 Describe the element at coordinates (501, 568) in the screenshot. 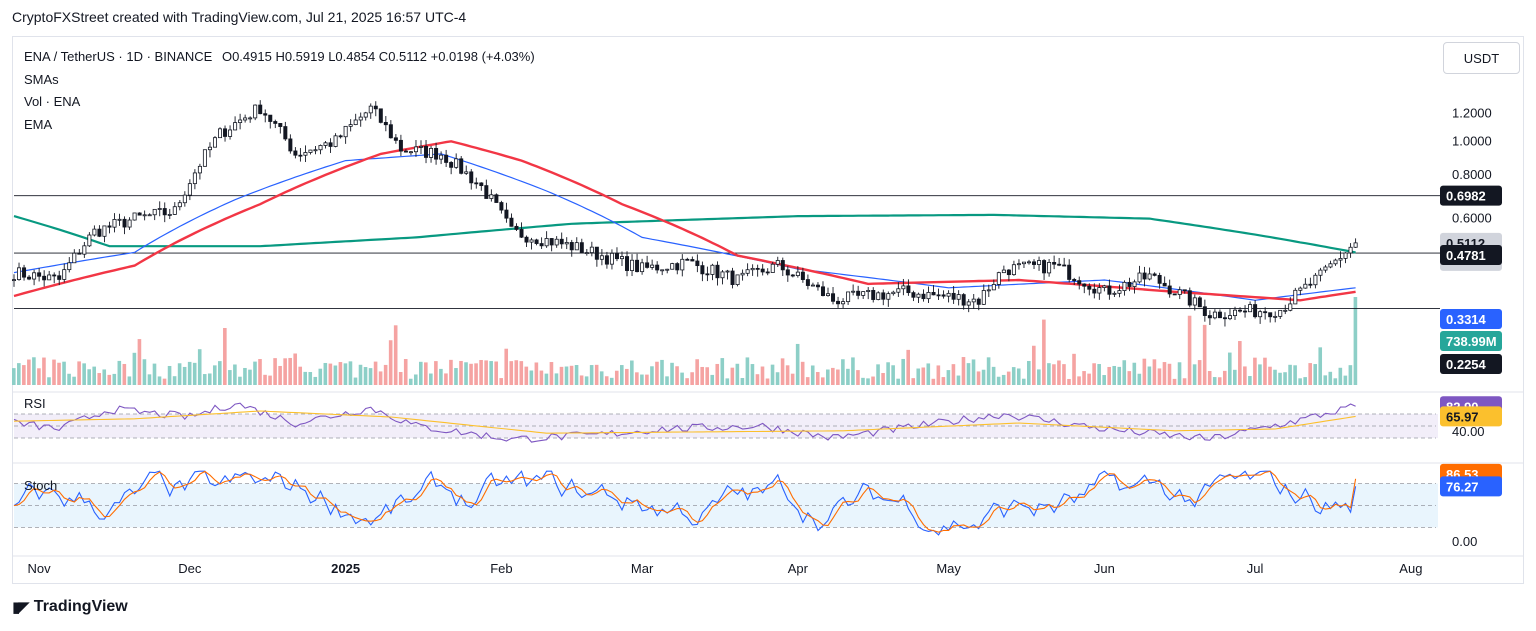

I see `x-tick-label: Feb` at that location.